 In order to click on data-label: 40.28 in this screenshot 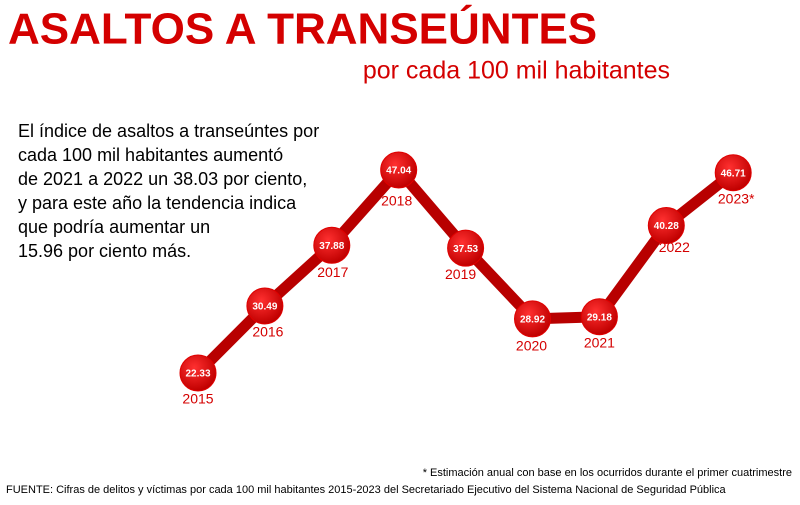, I will do `click(666, 226)`.